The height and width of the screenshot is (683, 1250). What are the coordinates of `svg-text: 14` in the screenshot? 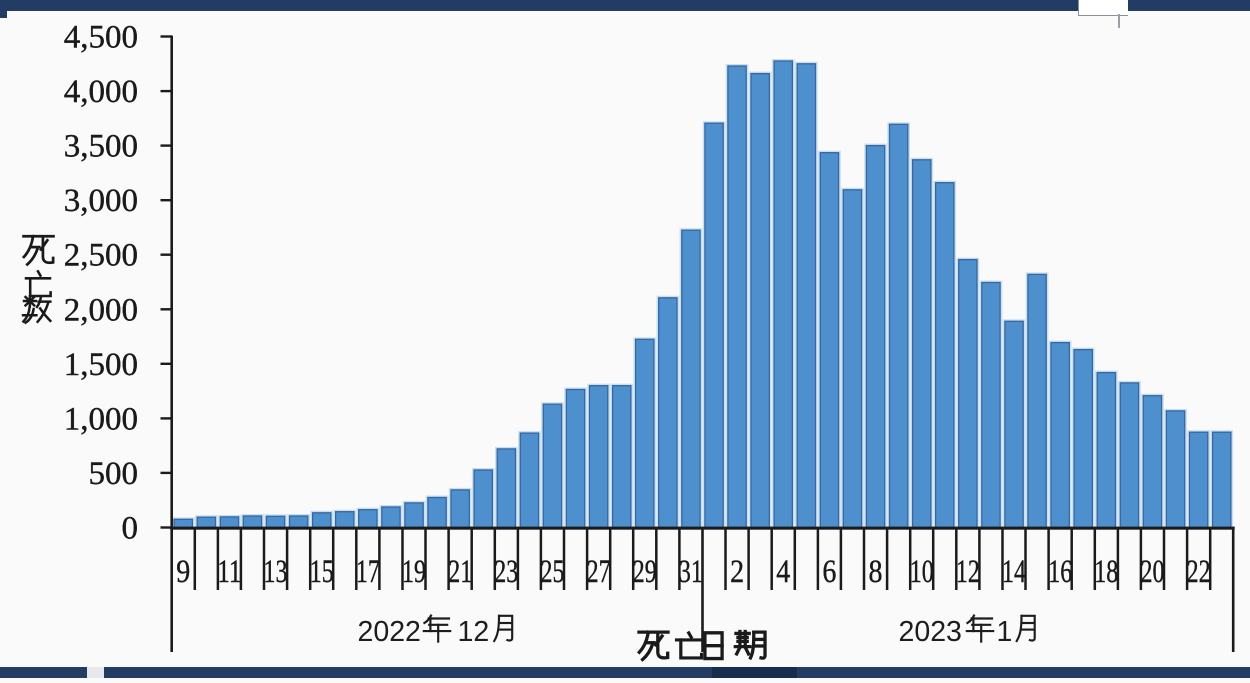 It's located at (1014, 572).